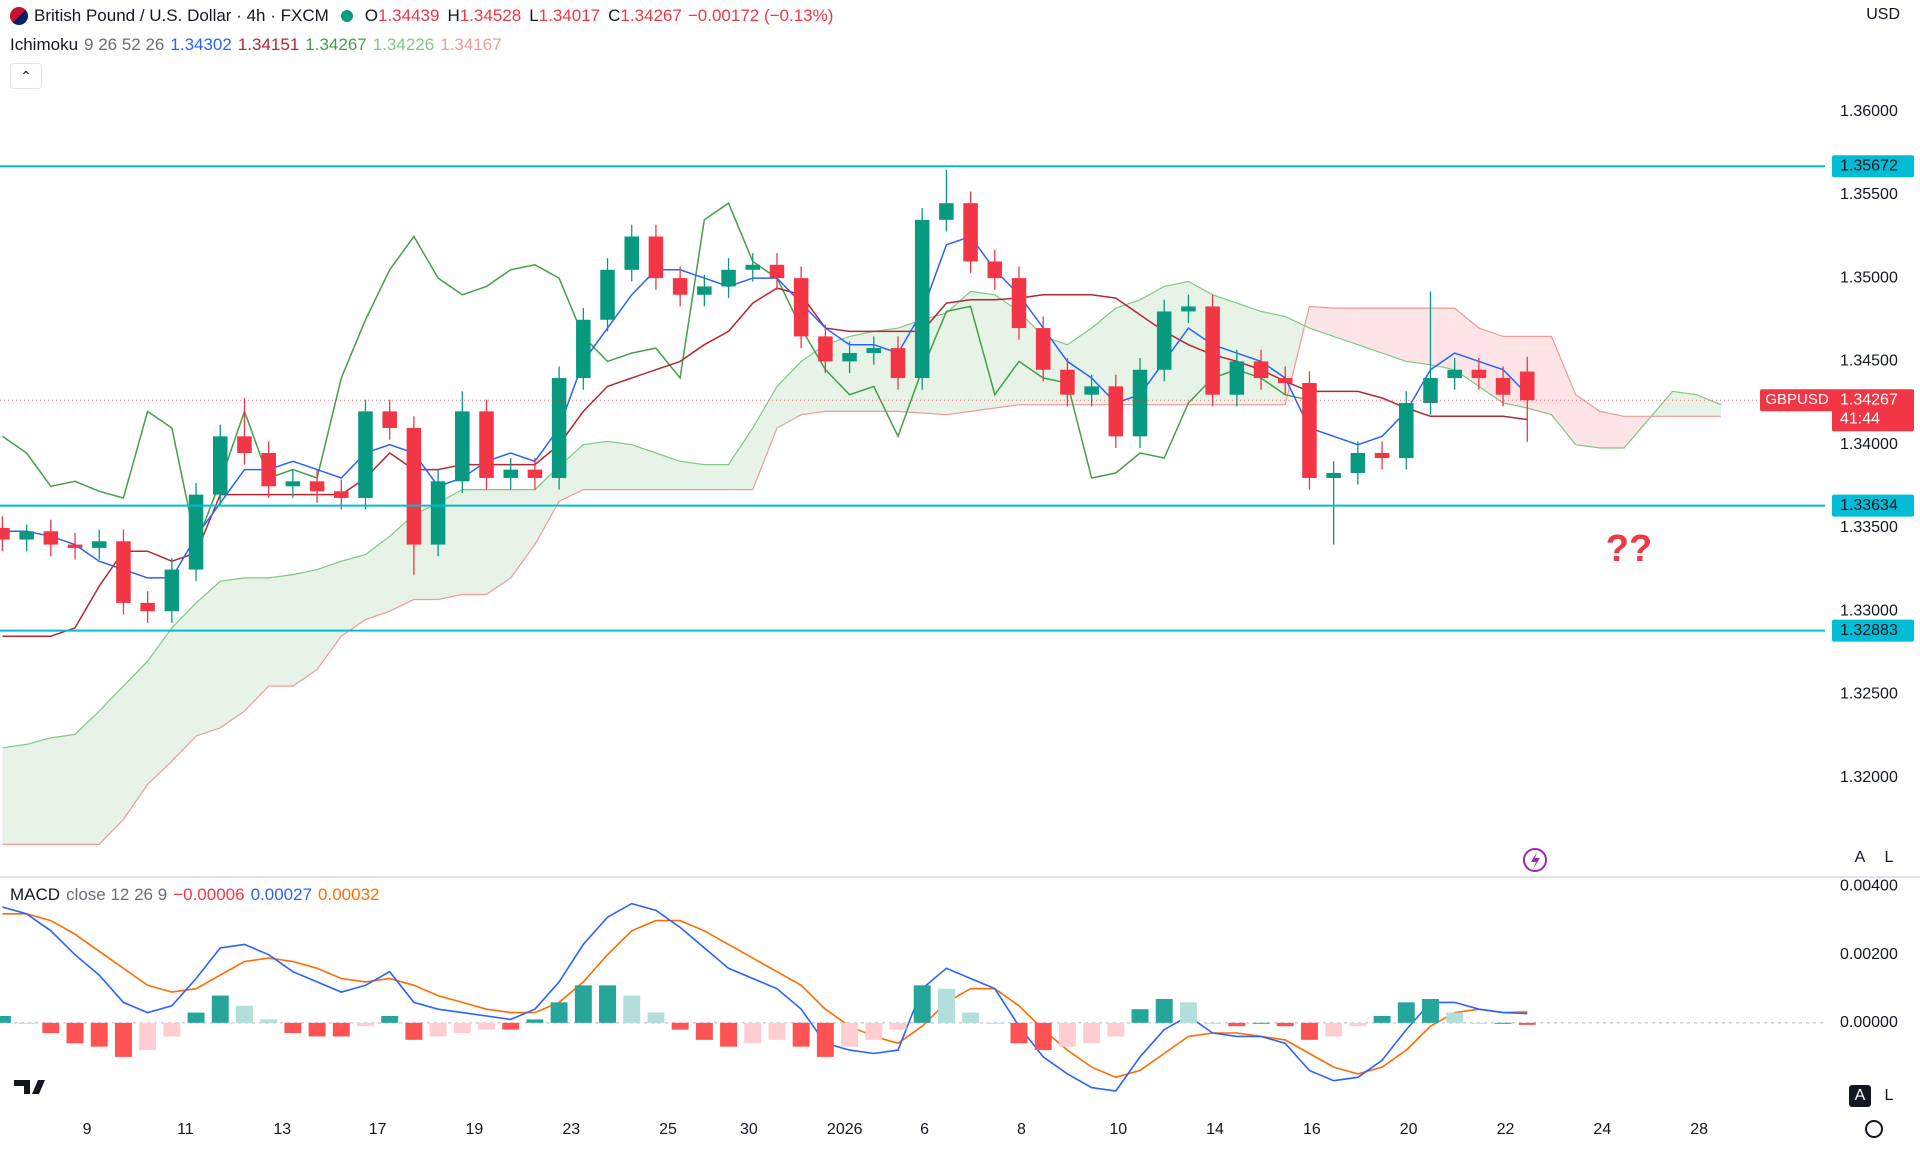  Describe the element at coordinates (35, 894) in the screenshot. I see `indicator-name: MACD` at that location.